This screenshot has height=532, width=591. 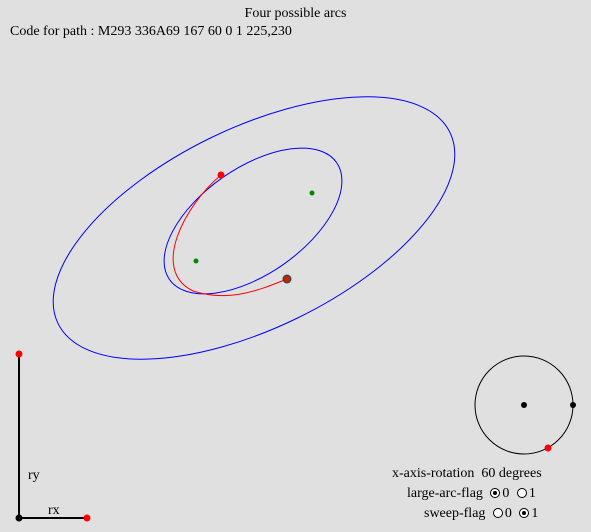 What do you see at coordinates (230, 235) in the screenshot?
I see `selected-arc` at bounding box center [230, 235].